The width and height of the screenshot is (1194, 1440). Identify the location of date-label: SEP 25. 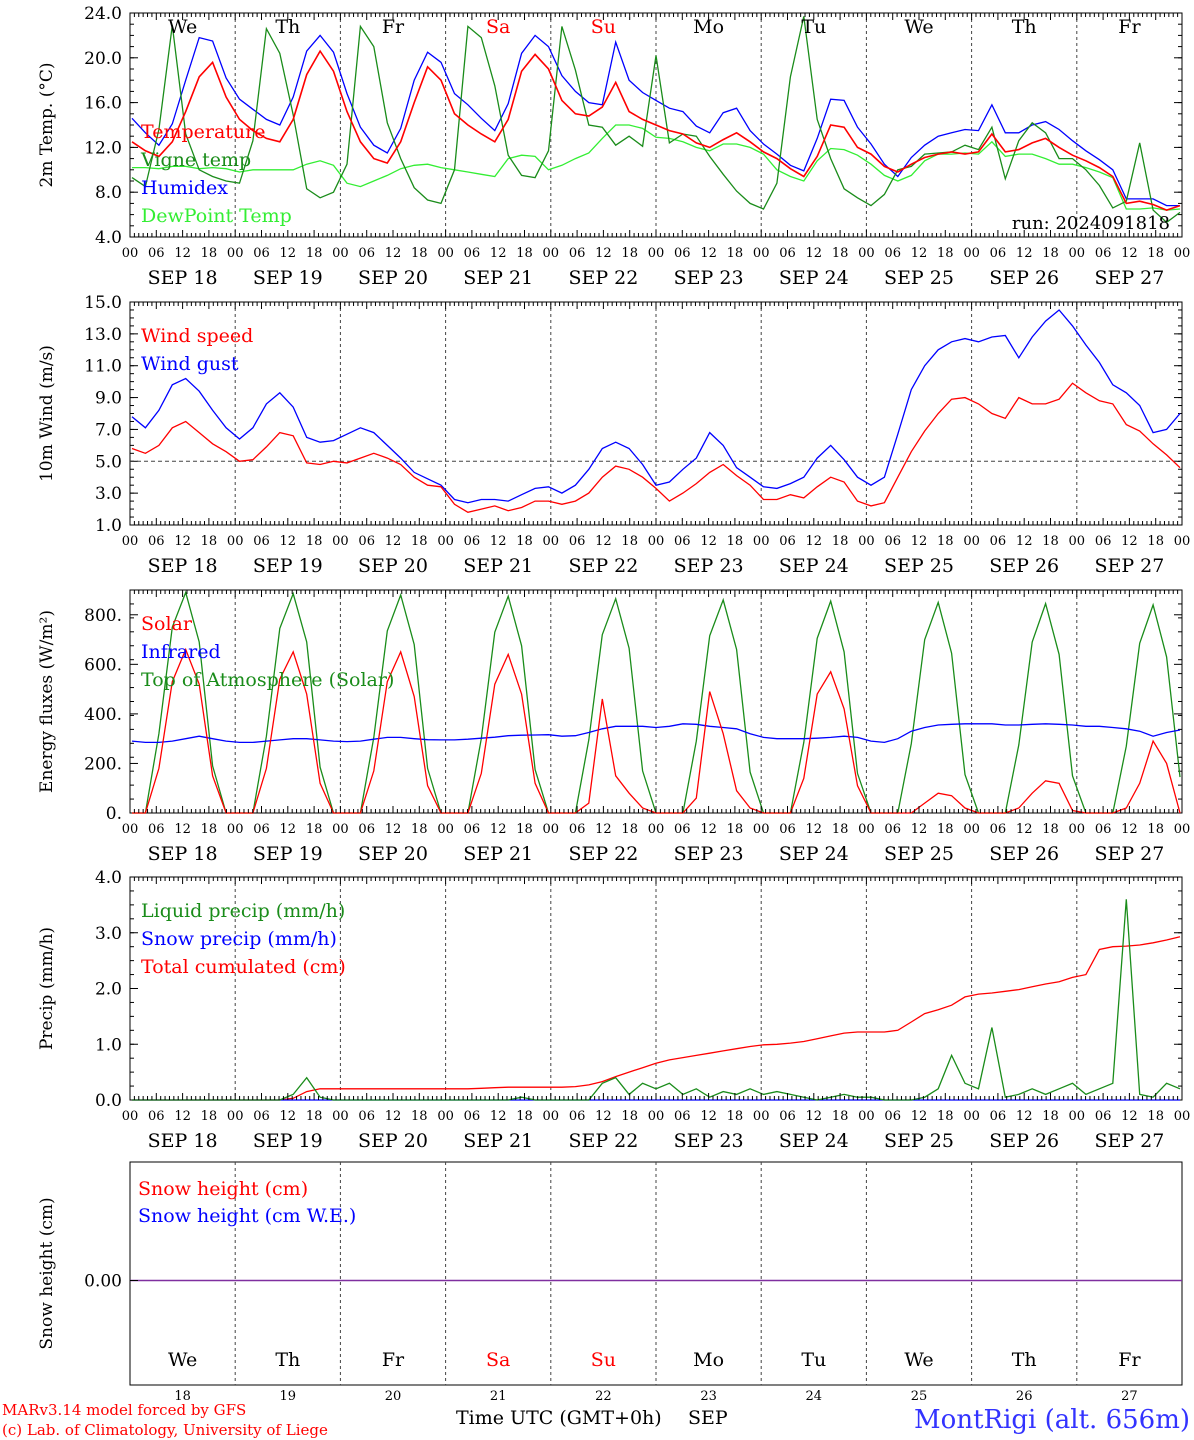
(919, 278).